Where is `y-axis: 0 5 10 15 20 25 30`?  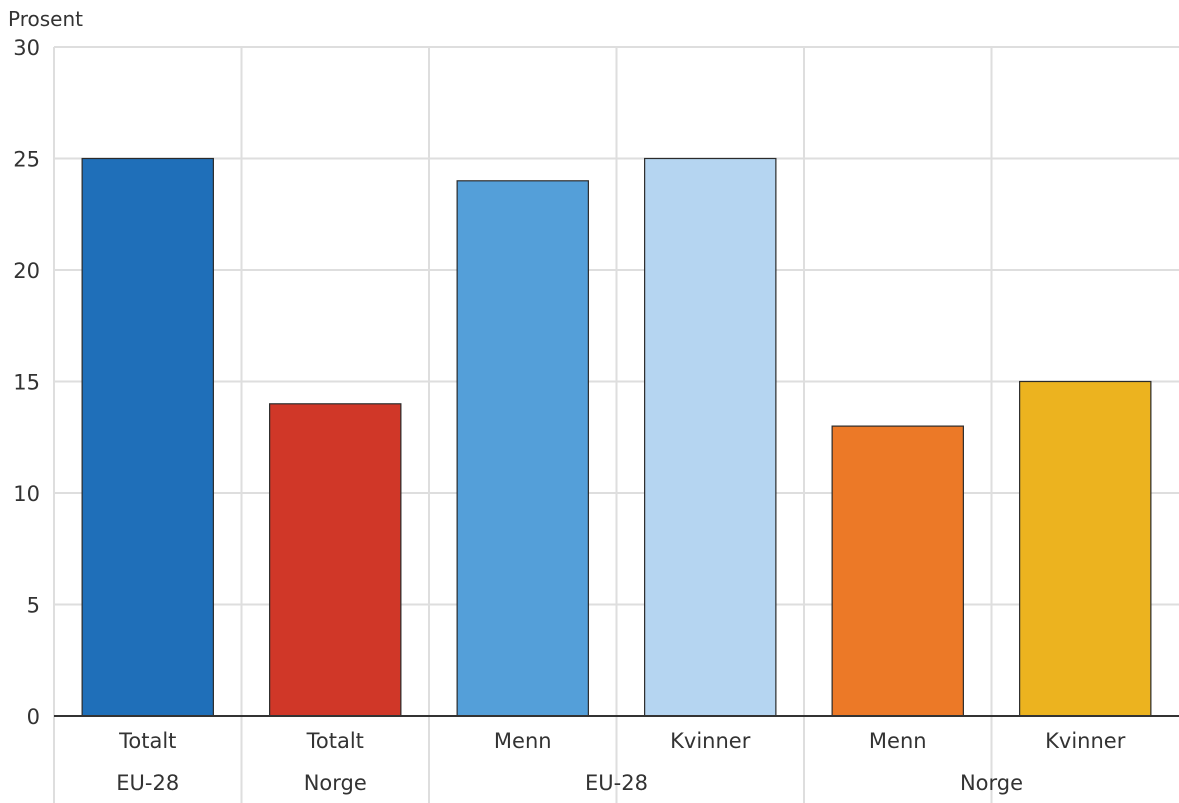
y-axis: 0 5 10 15 20 25 30 is located at coordinates (26, 382).